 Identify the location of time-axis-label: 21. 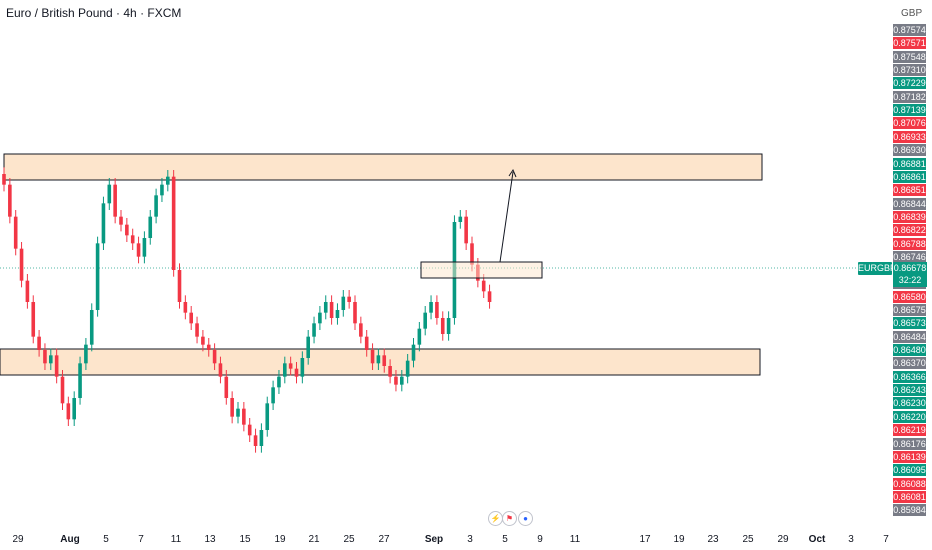
(314, 539).